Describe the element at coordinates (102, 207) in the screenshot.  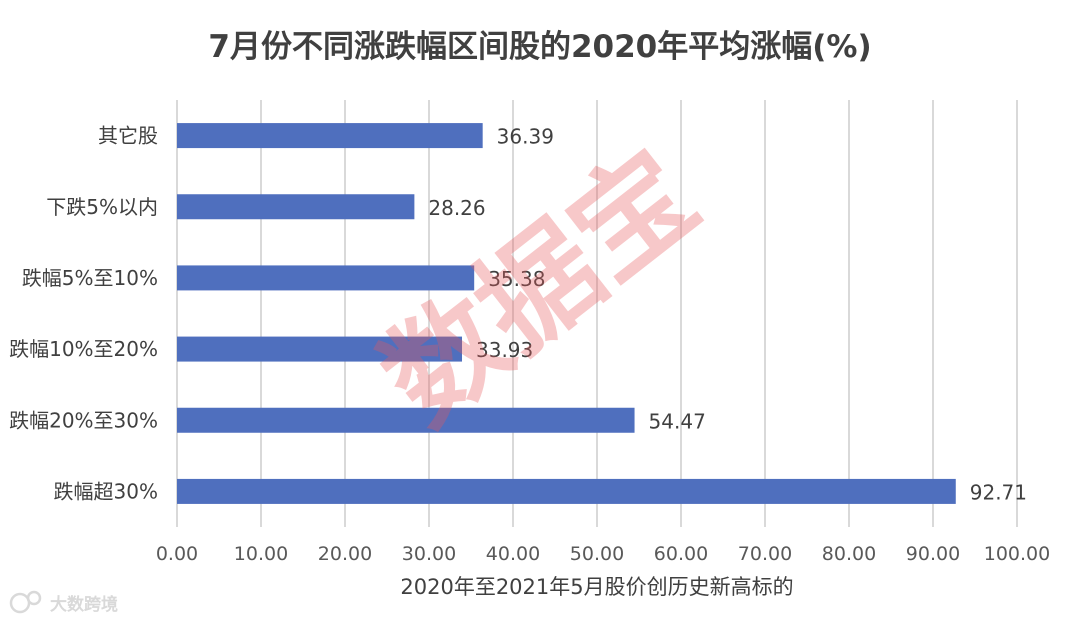
I see `category-label: 下跌5%以内` at that location.